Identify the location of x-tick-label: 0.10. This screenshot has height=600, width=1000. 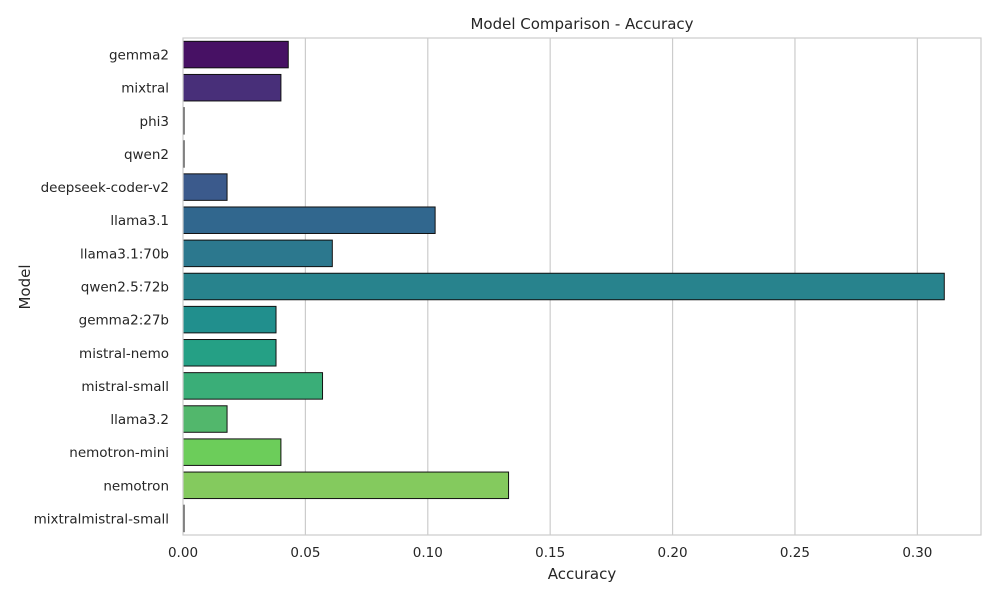
(428, 553).